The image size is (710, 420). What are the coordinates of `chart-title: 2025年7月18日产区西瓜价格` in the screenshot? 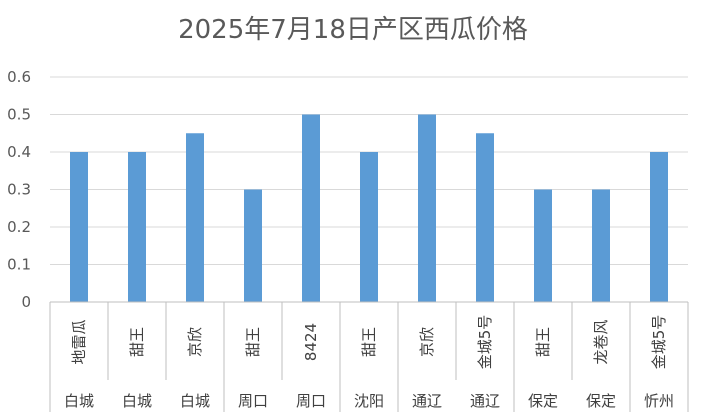 It's located at (353, 30).